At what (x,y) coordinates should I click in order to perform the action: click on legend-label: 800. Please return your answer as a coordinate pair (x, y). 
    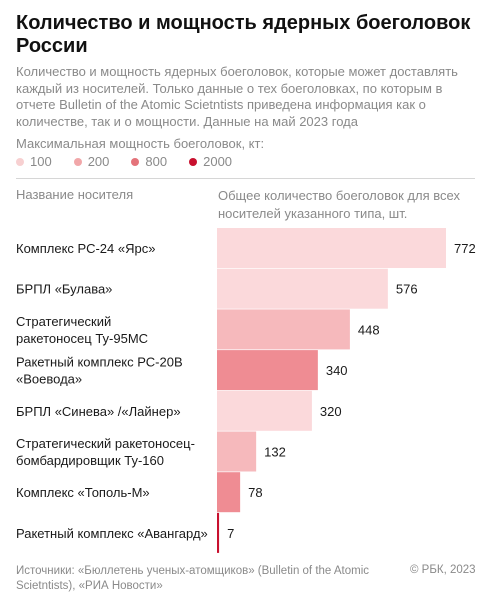
    Looking at the image, I should click on (156, 161).